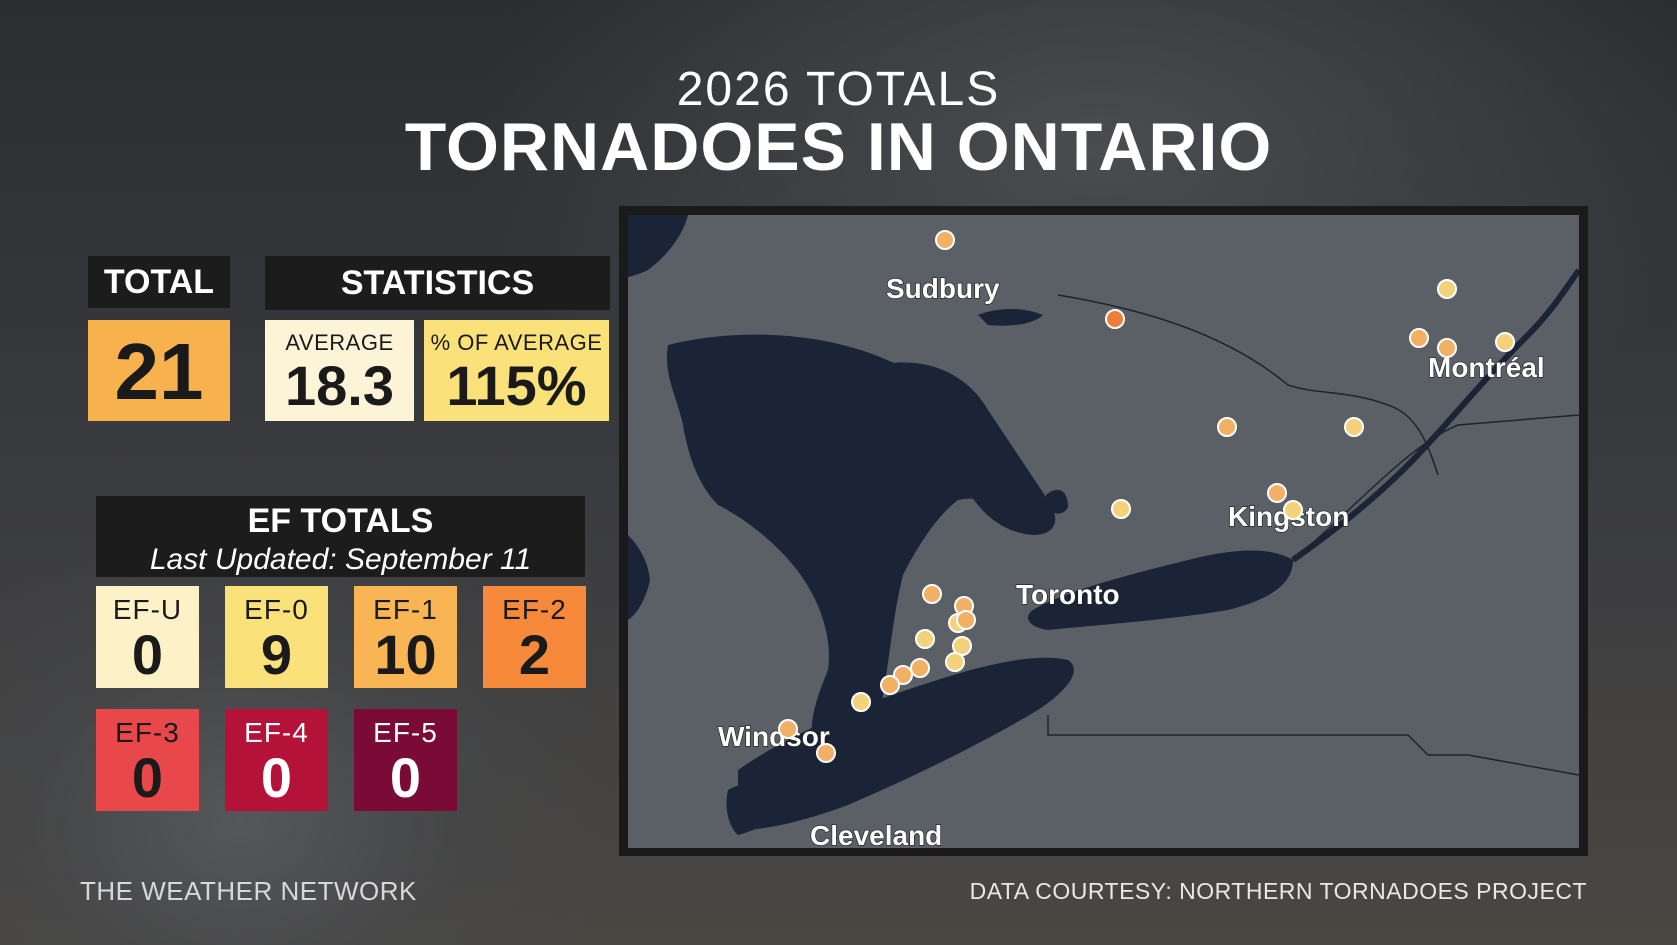 This screenshot has height=945, width=1677. What do you see at coordinates (147, 732) in the screenshot?
I see `ef-label: EF-3` at bounding box center [147, 732].